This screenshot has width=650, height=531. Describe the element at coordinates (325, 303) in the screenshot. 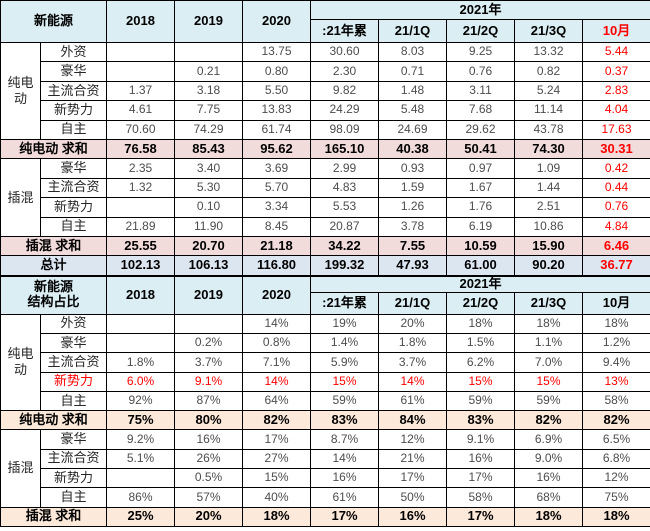

I see `header-row-periods: :21年累 21/1Q 21/2Q 21/3Q 10月` at that location.